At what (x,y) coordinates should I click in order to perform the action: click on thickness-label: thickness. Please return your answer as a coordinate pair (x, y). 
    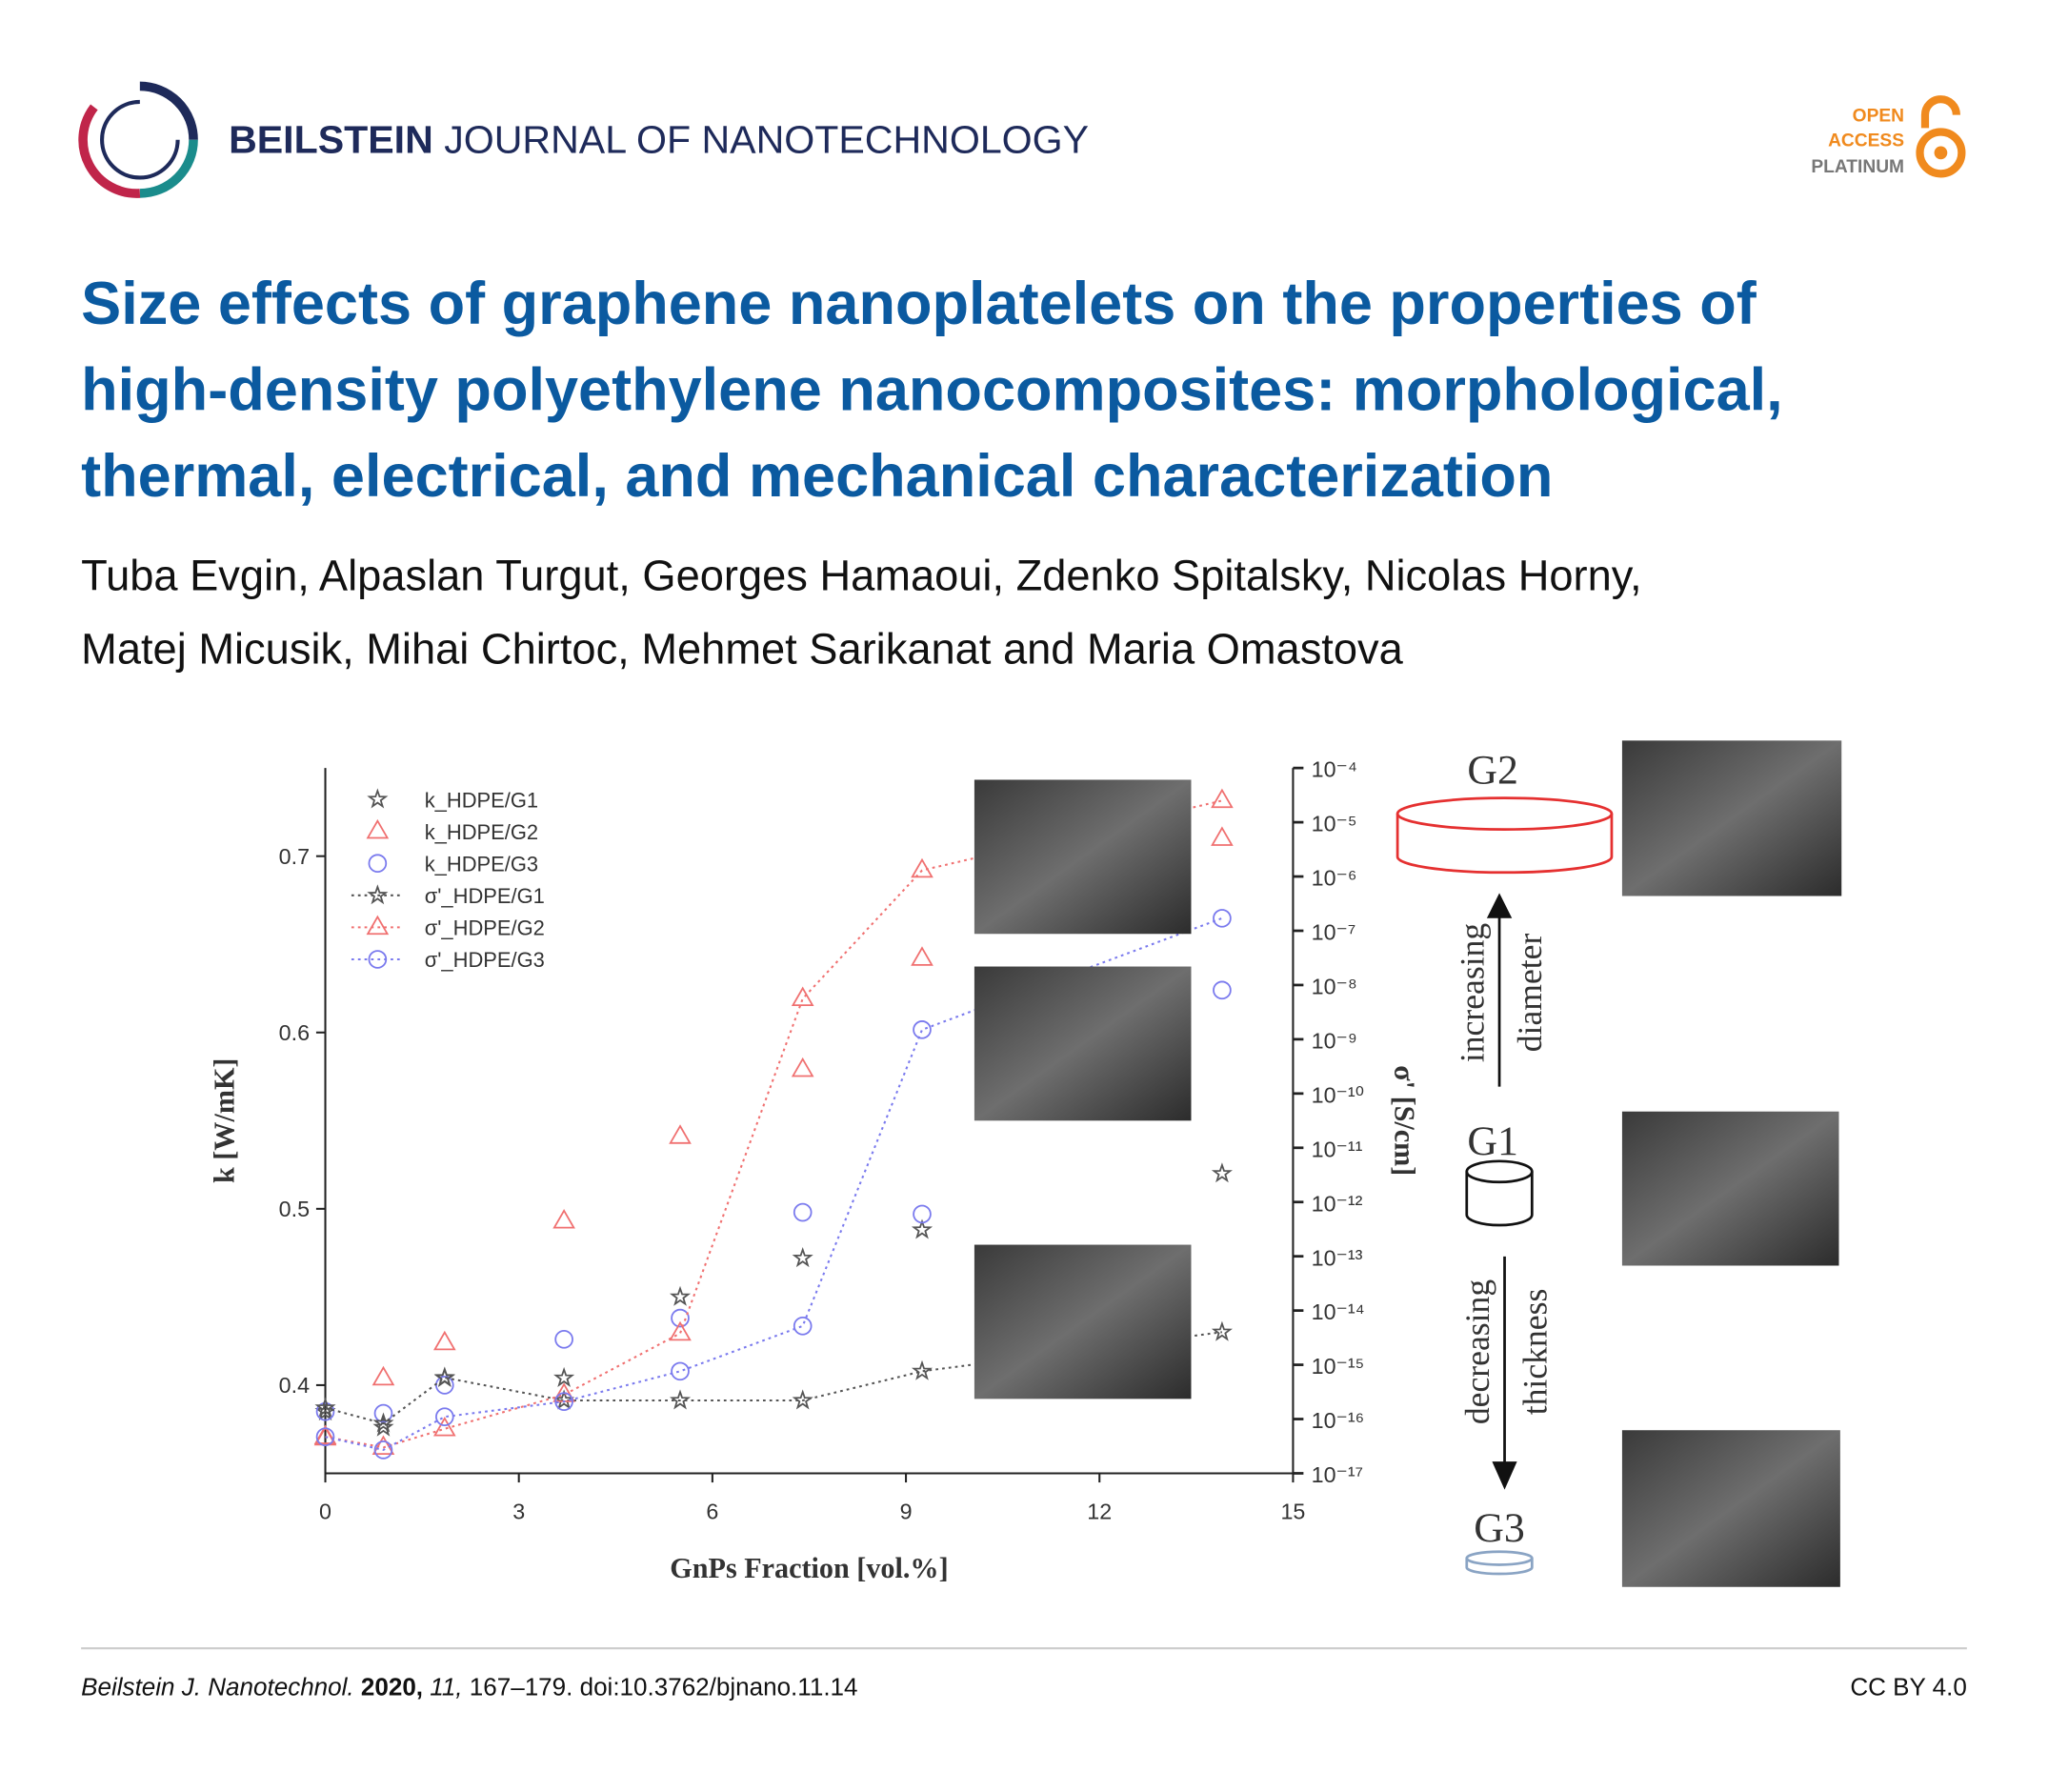
    Looking at the image, I should click on (1535, 1352).